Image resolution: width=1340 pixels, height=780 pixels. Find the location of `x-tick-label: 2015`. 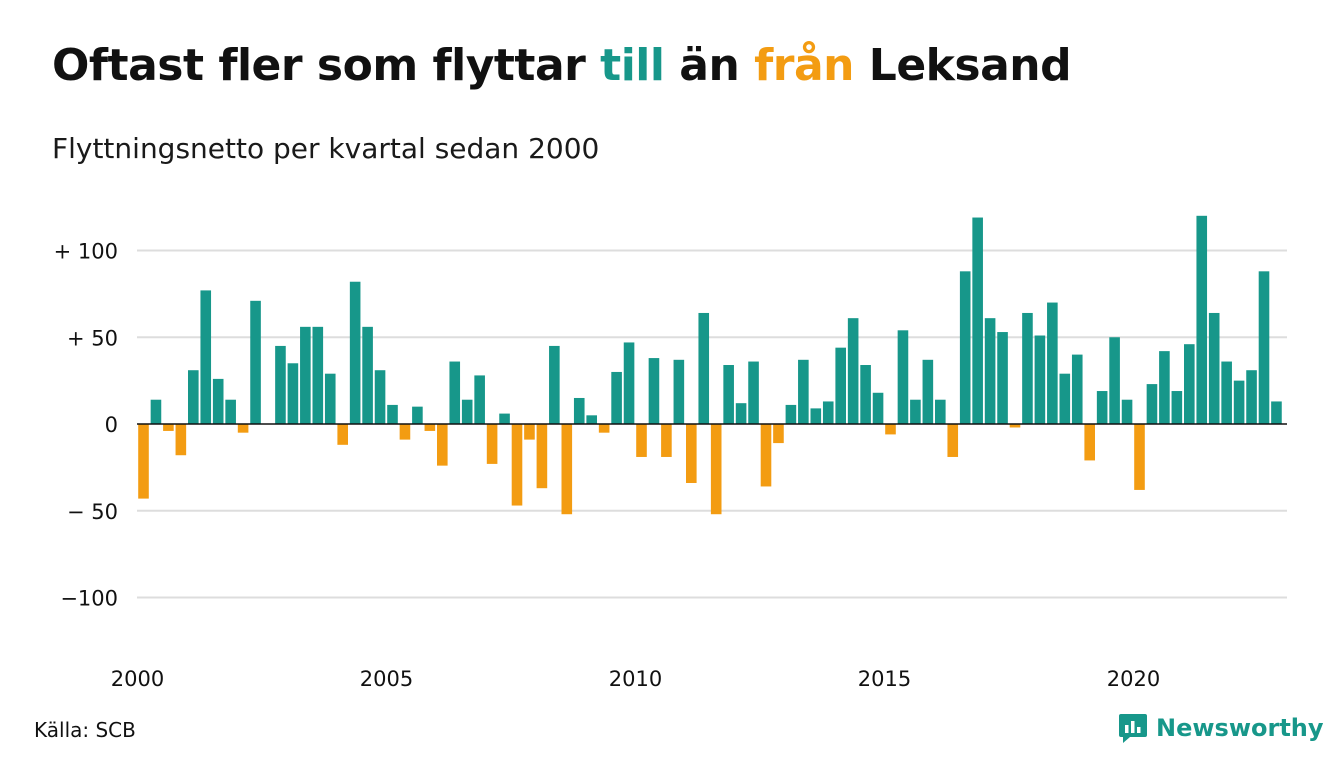

x-tick-label: 2015 is located at coordinates (884, 679).